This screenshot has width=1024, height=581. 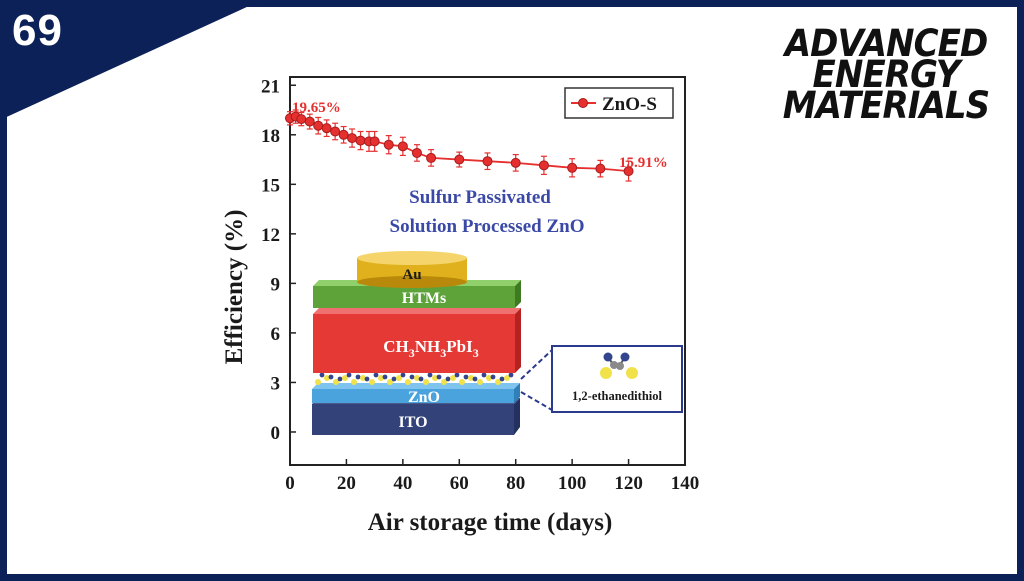 I want to click on y-tick-label-7: 21, so click(x=270, y=86).